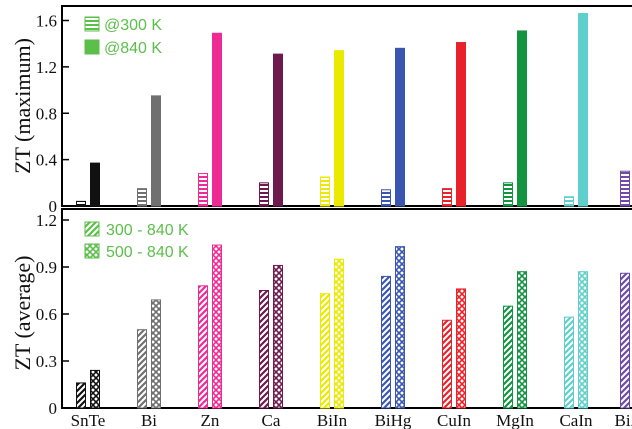 This screenshot has width=632, height=429. I want to click on legend-label-300-840: 300 - 840 K, so click(147, 230).